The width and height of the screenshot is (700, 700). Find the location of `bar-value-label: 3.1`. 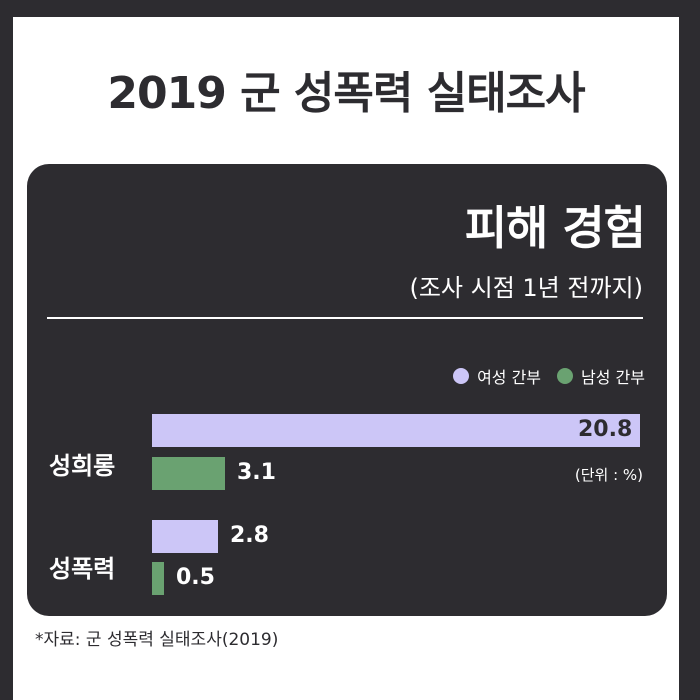

bar-value-label: 3.1 is located at coordinates (256, 472).